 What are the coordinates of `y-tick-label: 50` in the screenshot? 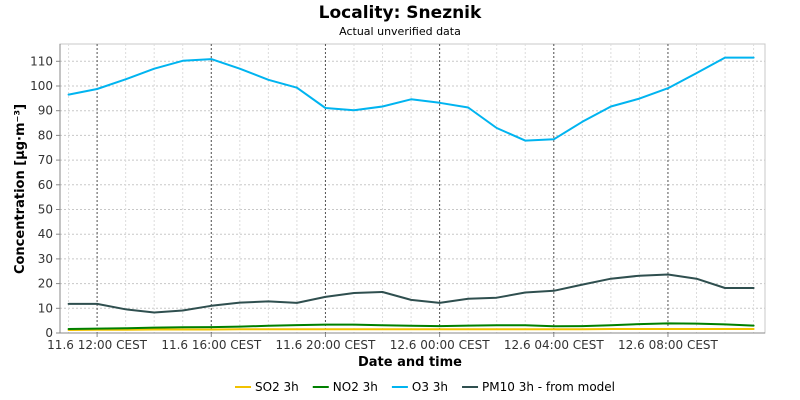 It's located at (45, 209).